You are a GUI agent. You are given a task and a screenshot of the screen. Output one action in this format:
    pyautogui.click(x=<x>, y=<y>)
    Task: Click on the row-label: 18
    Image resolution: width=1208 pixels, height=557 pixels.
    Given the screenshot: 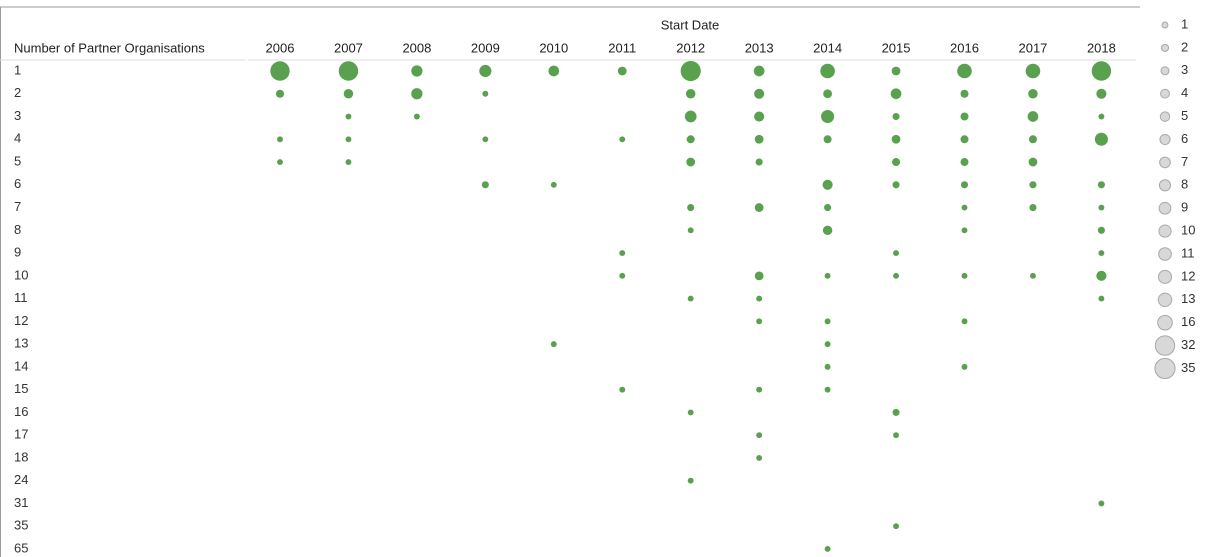 What is the action you would take?
    pyautogui.click(x=21, y=456)
    